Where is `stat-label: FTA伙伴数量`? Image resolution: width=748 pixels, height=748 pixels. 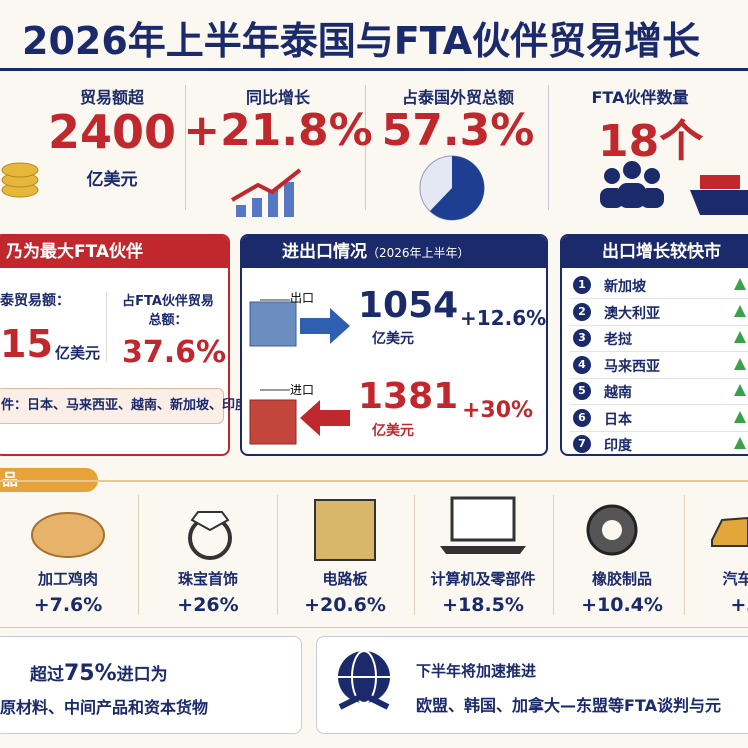
stat-label: FTA伙伴数量 is located at coordinates (640, 97).